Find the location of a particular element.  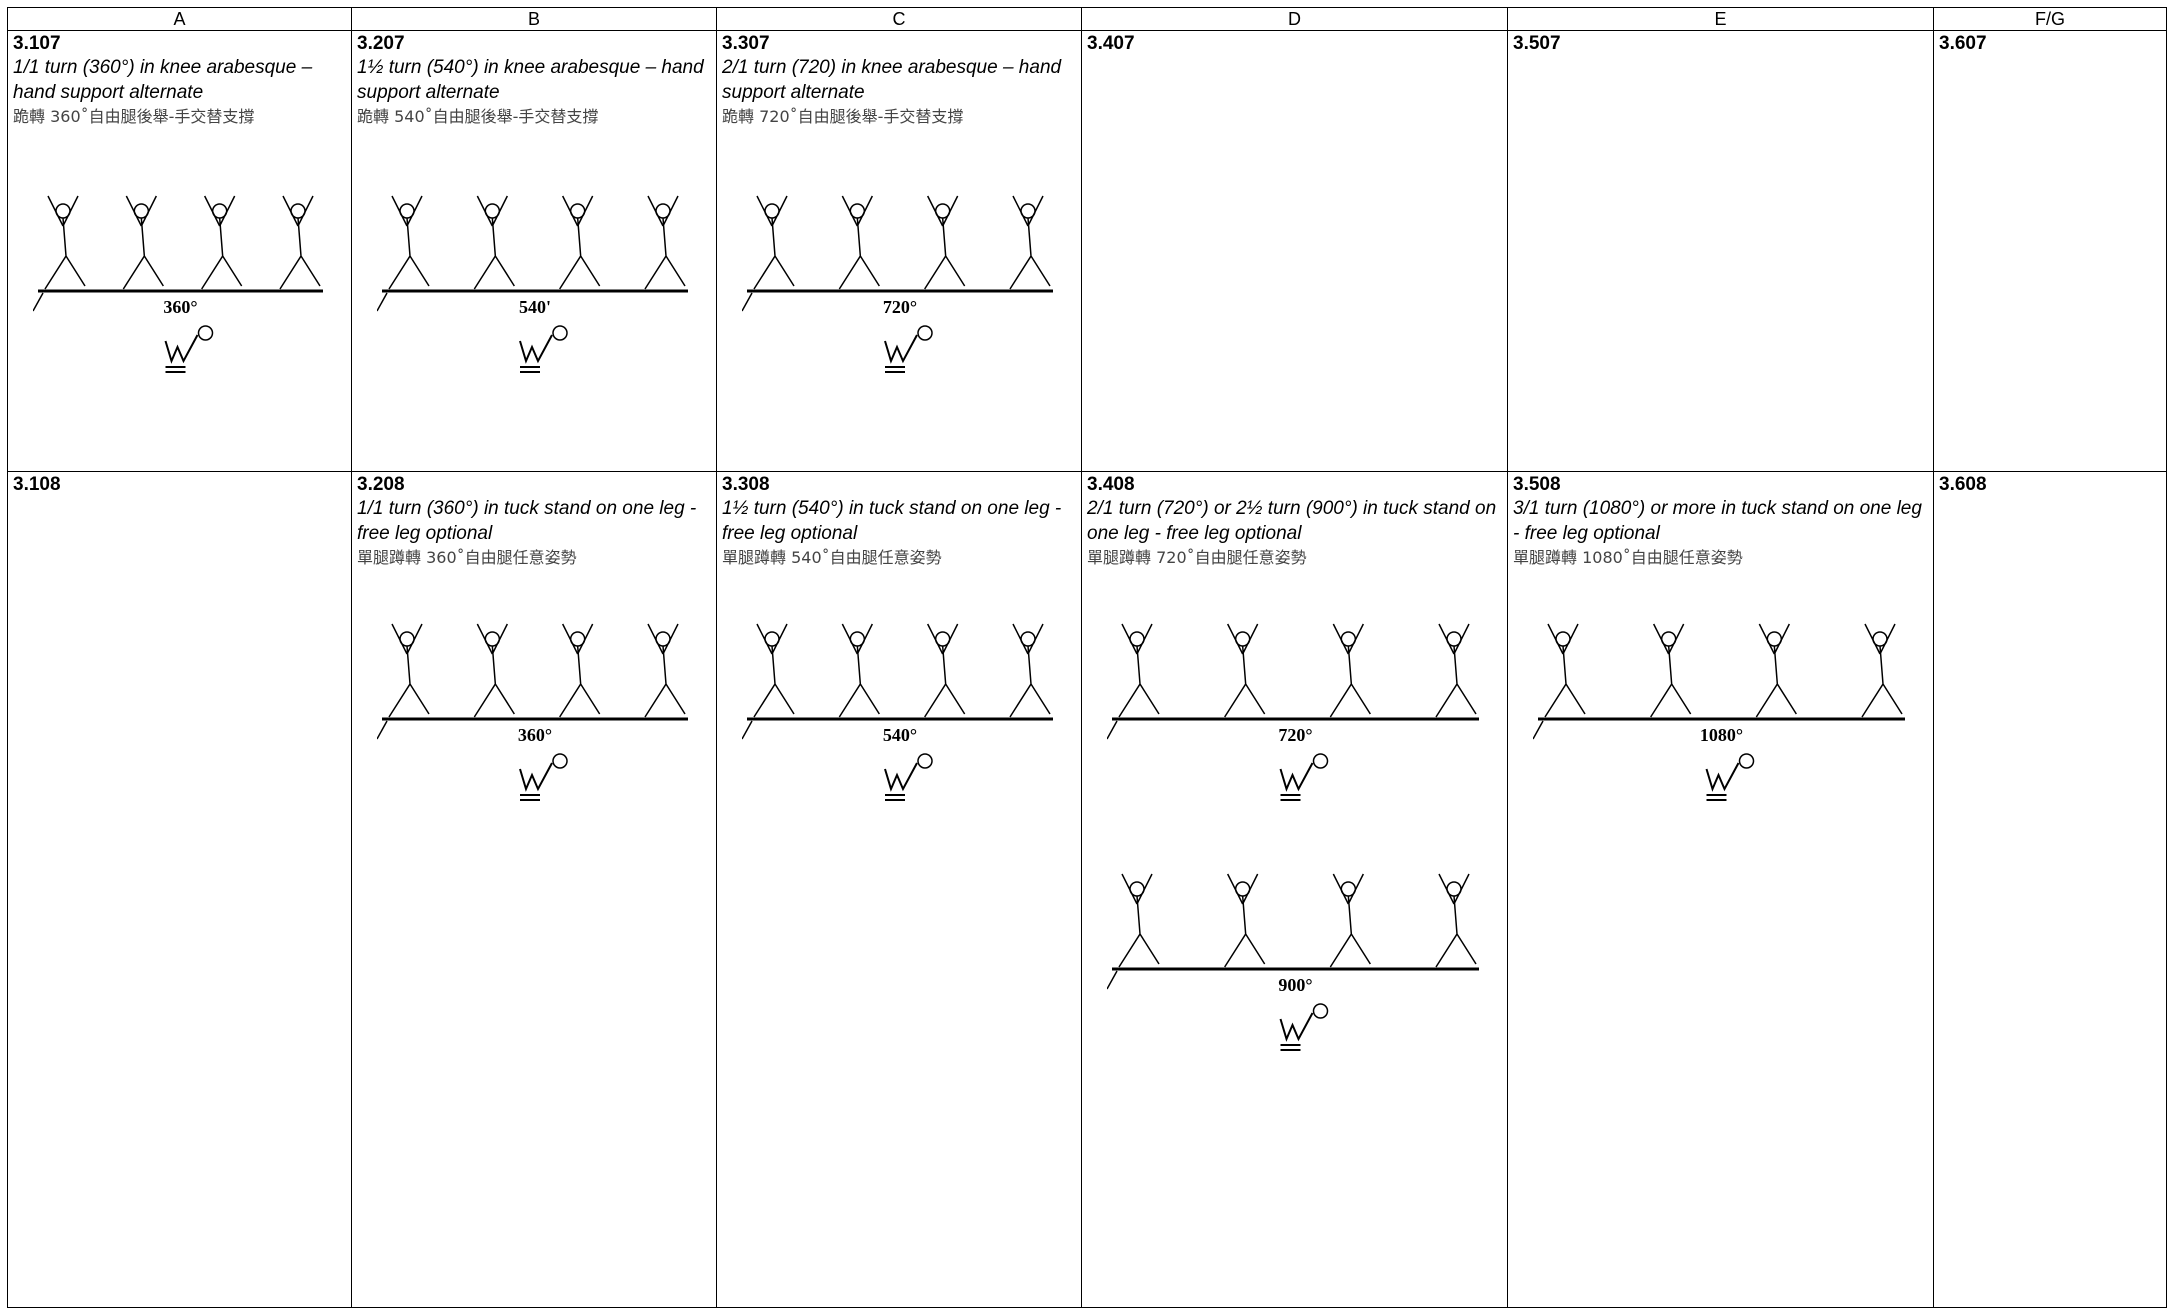

column-header: D is located at coordinates (1294, 19).